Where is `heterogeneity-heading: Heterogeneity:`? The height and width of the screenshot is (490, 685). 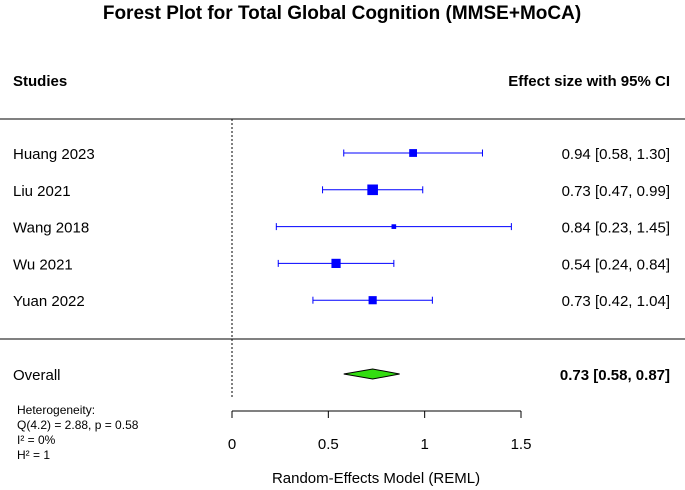
heterogeneity-heading: Heterogeneity: is located at coordinates (56, 410).